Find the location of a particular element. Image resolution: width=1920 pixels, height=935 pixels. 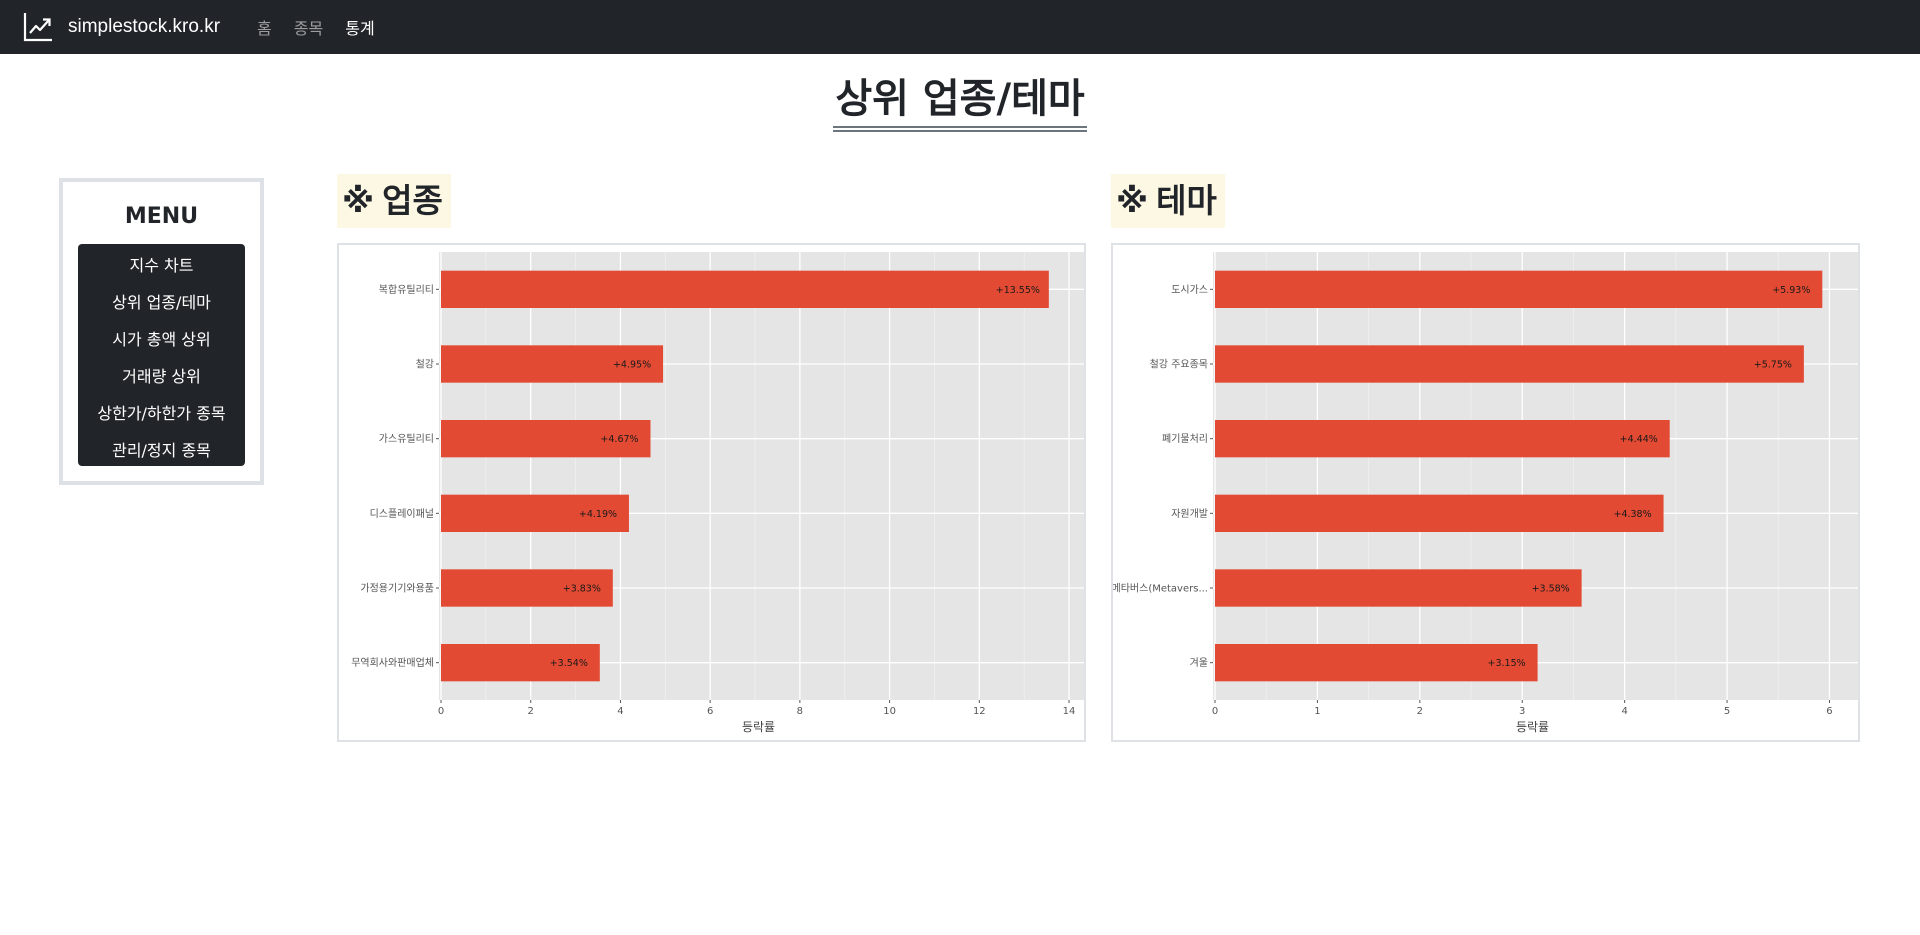

bar-value-label: +3.83% is located at coordinates (582, 589).